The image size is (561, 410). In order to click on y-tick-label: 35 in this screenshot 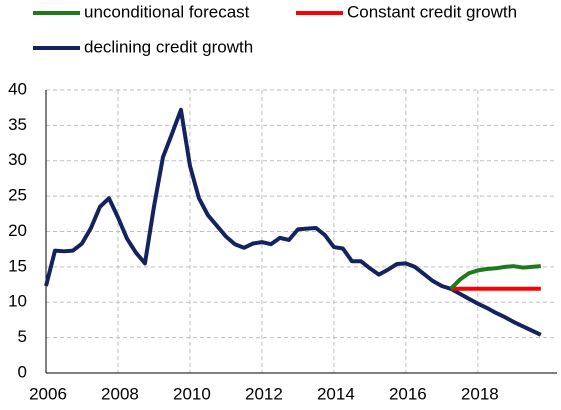, I will do `click(17, 124)`.